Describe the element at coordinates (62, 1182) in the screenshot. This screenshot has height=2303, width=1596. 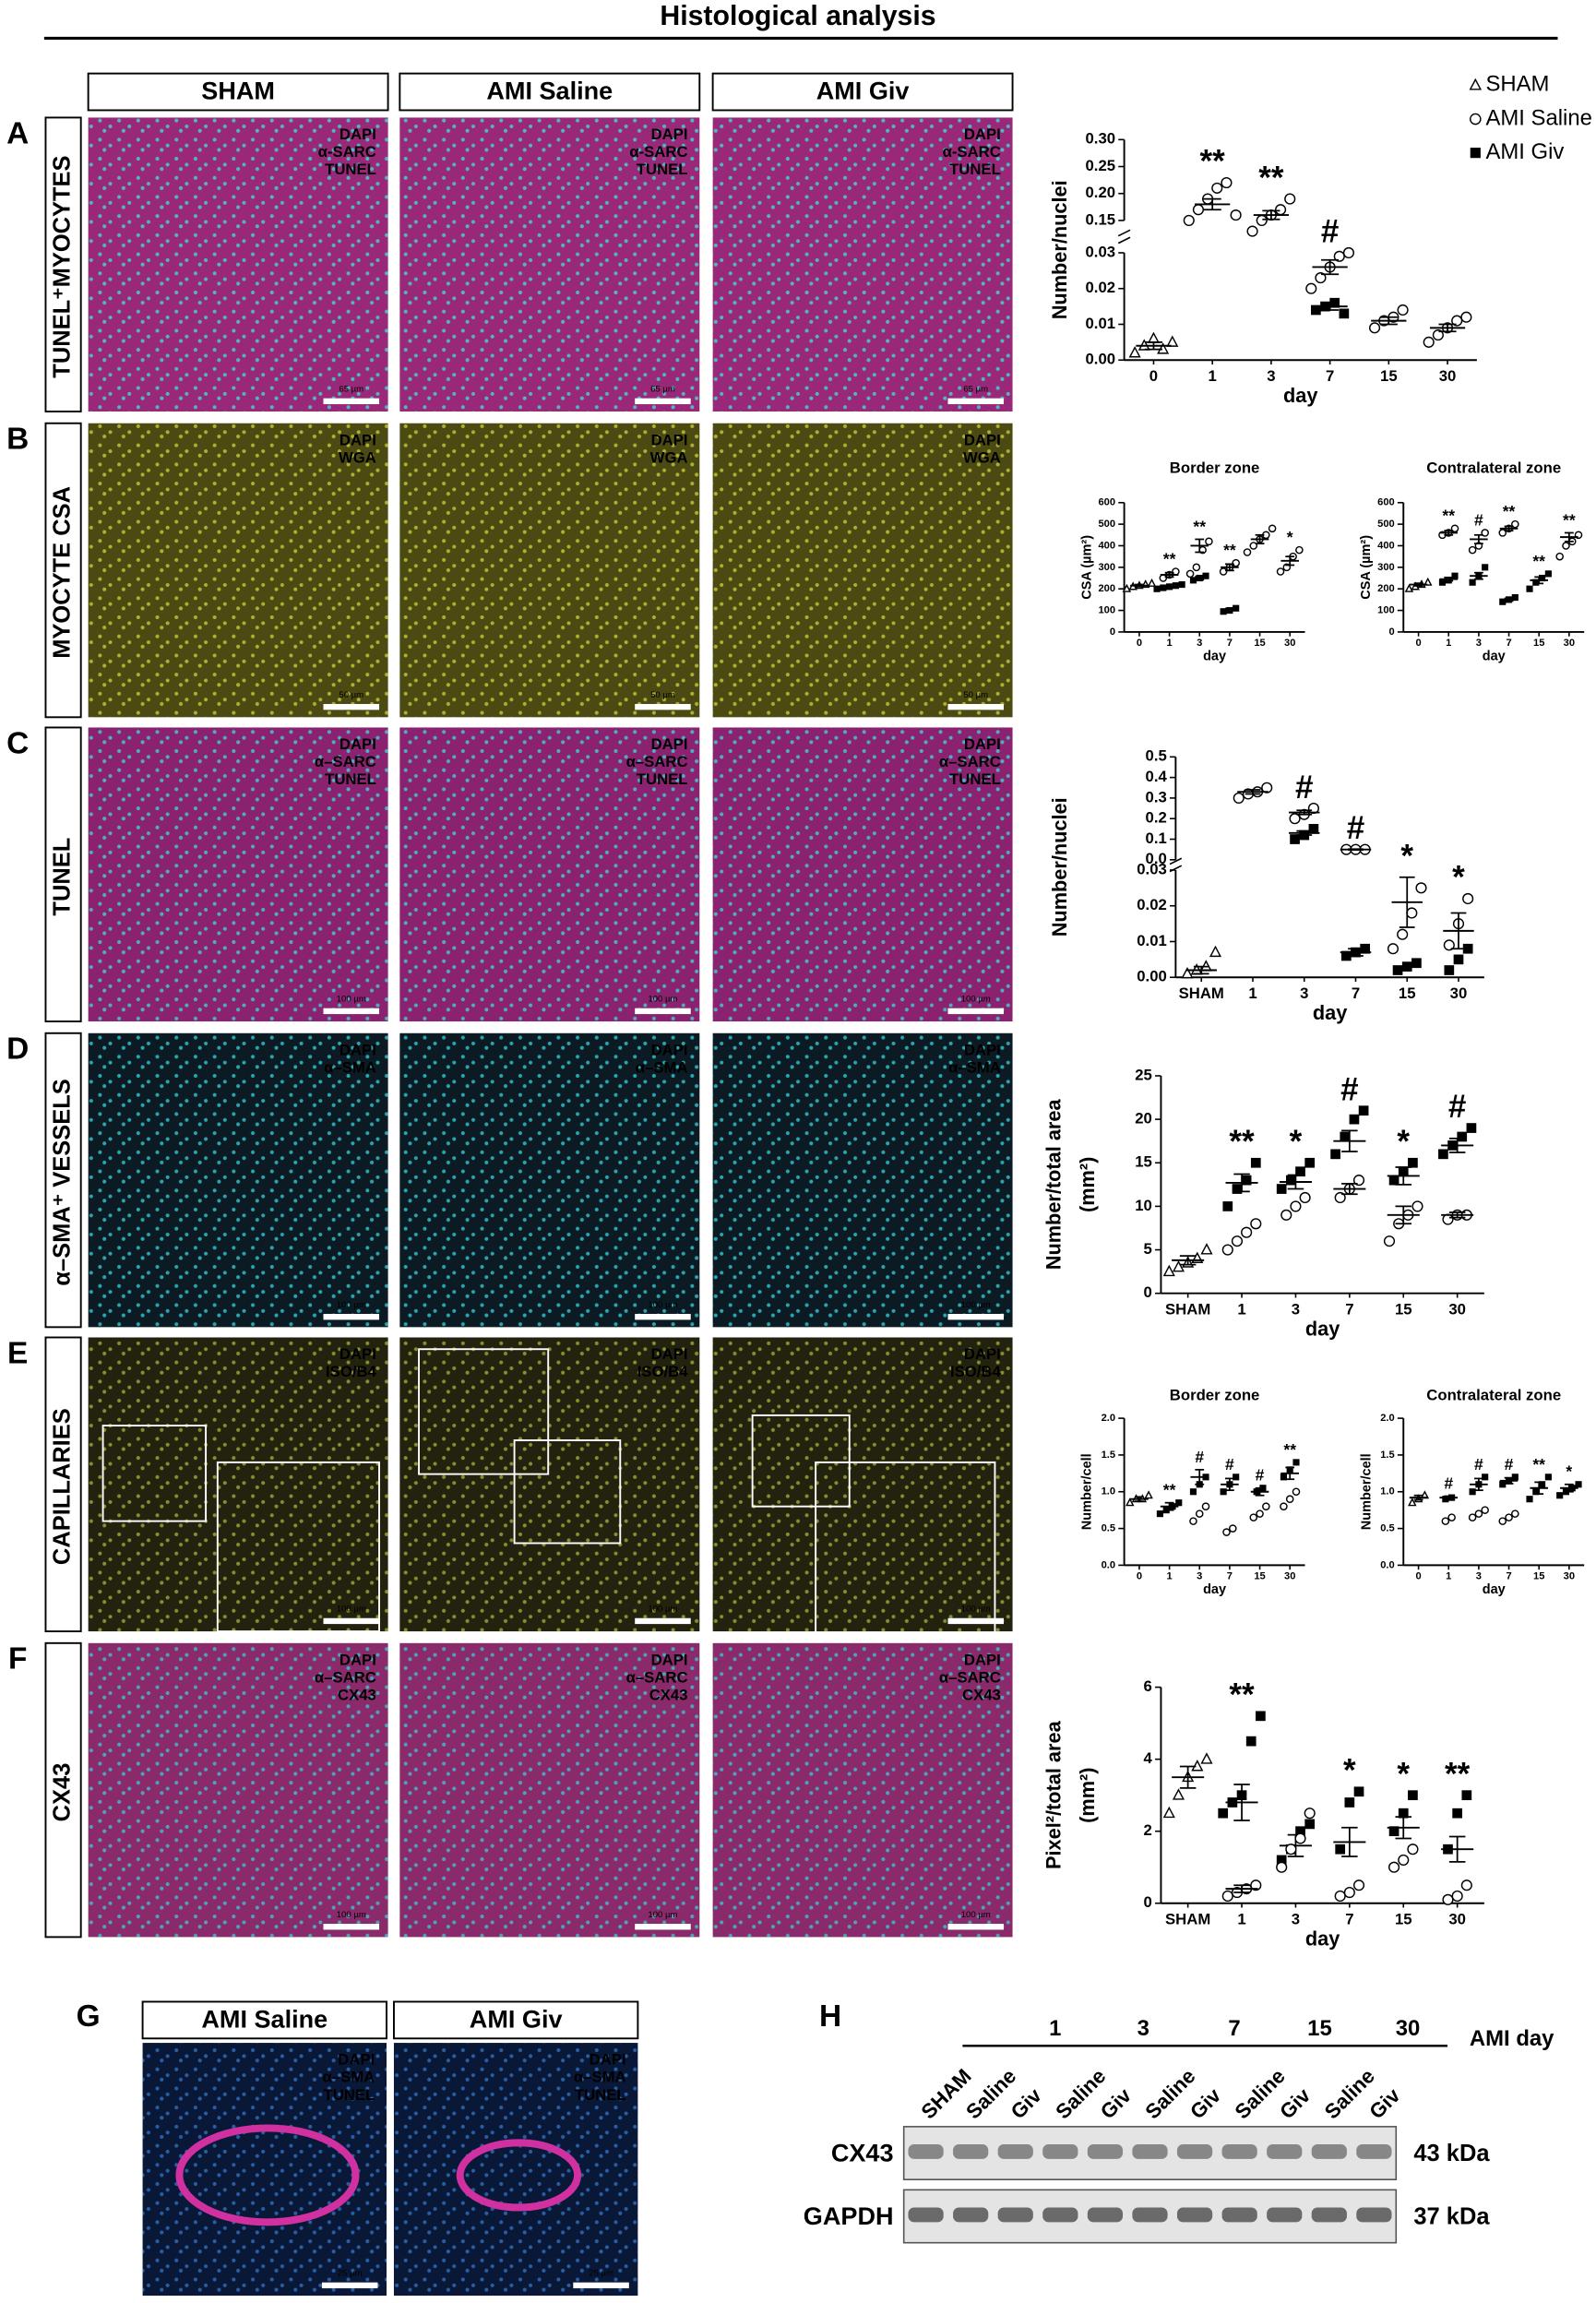
I see `row-label: α–SMA⁺ VESSELS` at that location.